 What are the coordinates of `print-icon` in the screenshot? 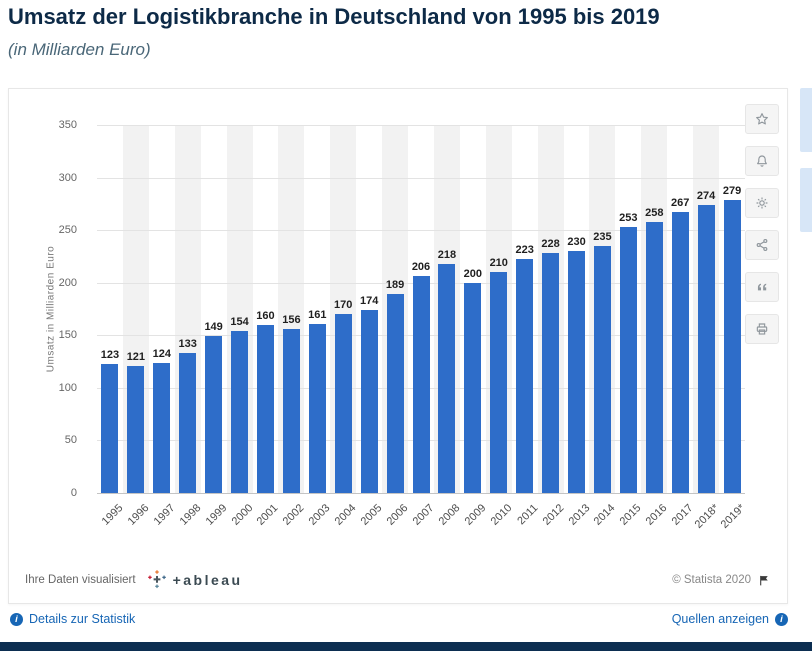 It's located at (762, 329).